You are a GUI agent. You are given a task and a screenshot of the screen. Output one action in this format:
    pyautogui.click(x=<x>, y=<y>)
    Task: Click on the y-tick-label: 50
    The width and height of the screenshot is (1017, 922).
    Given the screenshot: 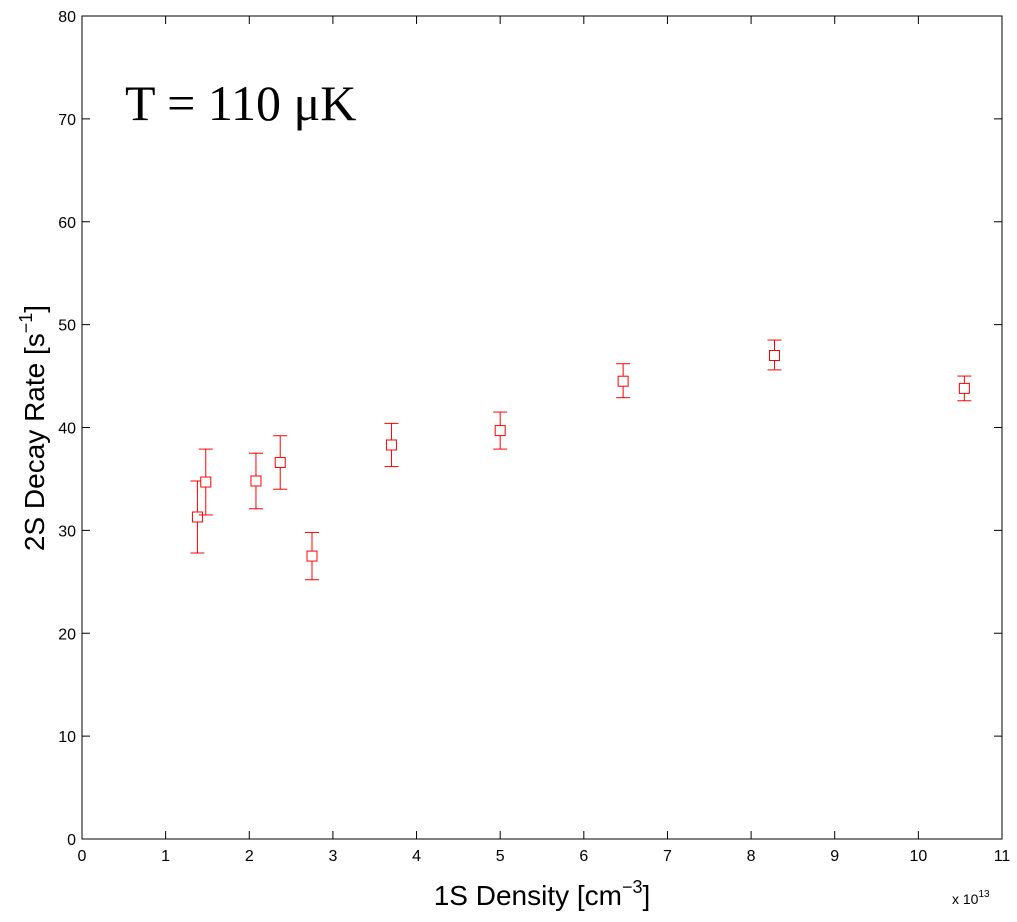 What is the action you would take?
    pyautogui.click(x=67, y=326)
    